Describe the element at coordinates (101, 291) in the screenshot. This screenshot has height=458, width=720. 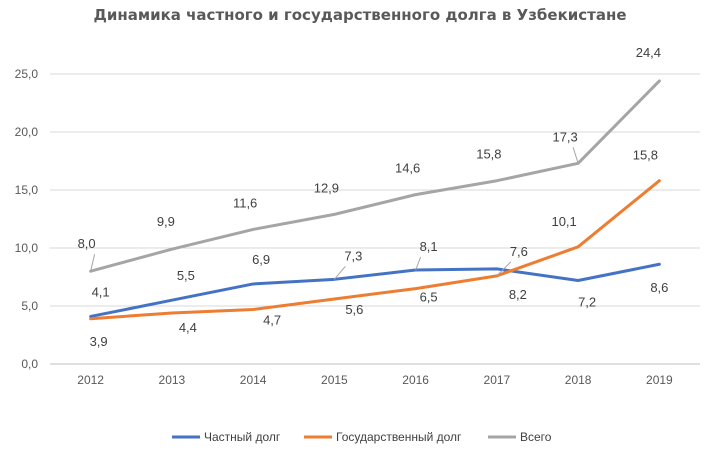
I see `data-label: 4,1` at that location.